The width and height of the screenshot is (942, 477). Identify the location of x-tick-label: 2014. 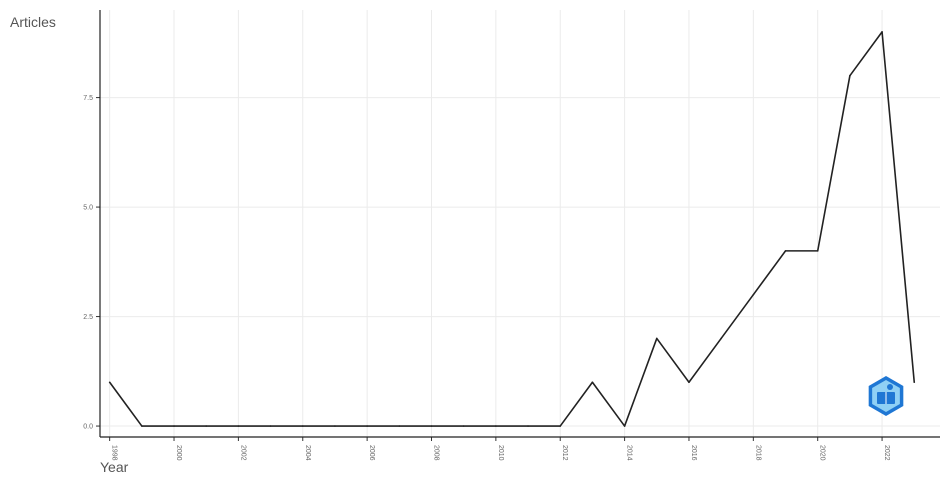
(629, 453).